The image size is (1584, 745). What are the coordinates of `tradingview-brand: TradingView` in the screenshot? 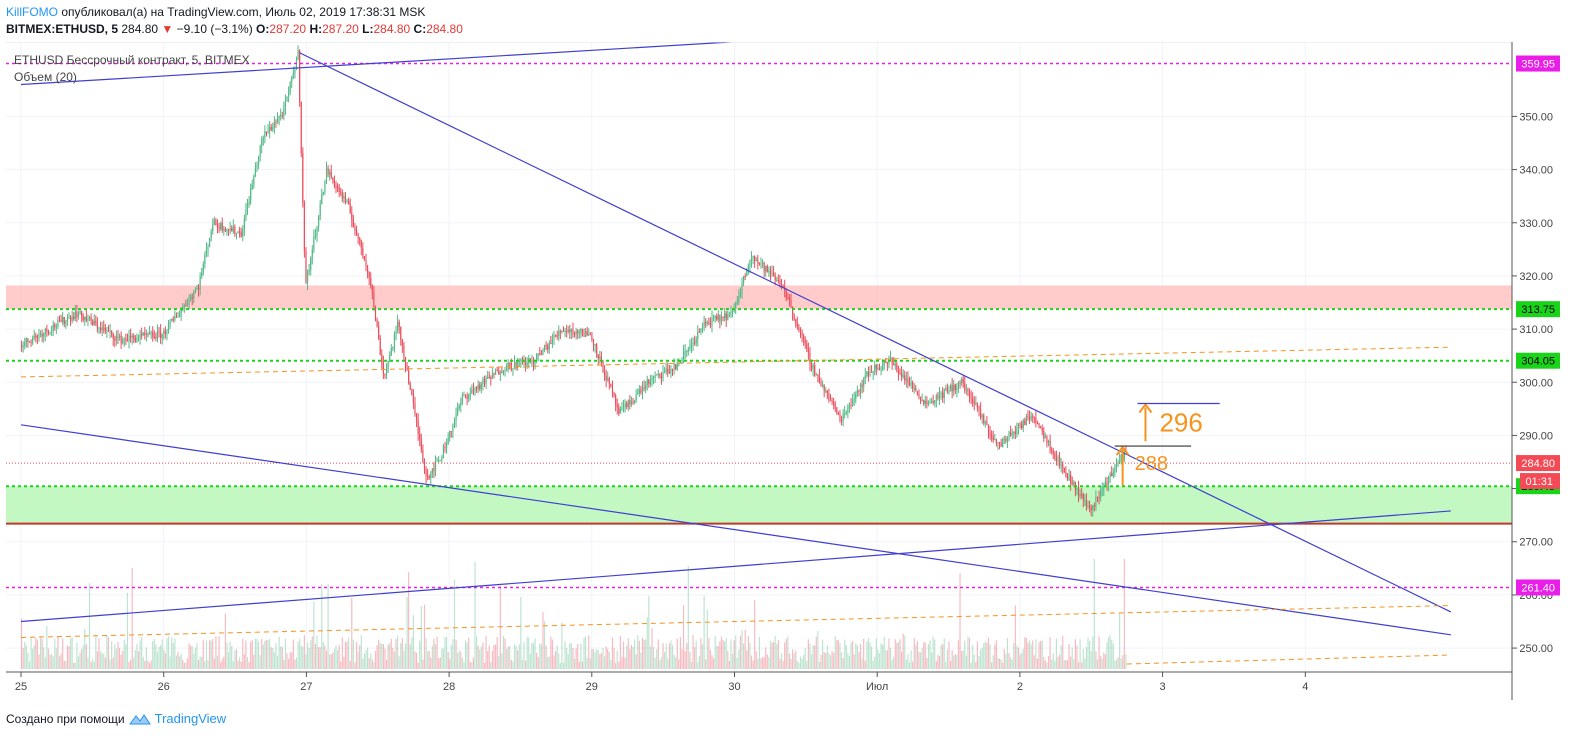 It's located at (190, 718).